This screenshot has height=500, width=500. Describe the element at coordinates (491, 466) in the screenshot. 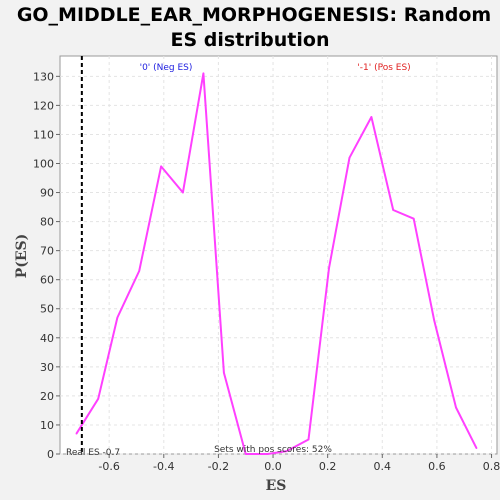

I see `x-tick-label: 0.8` at that location.